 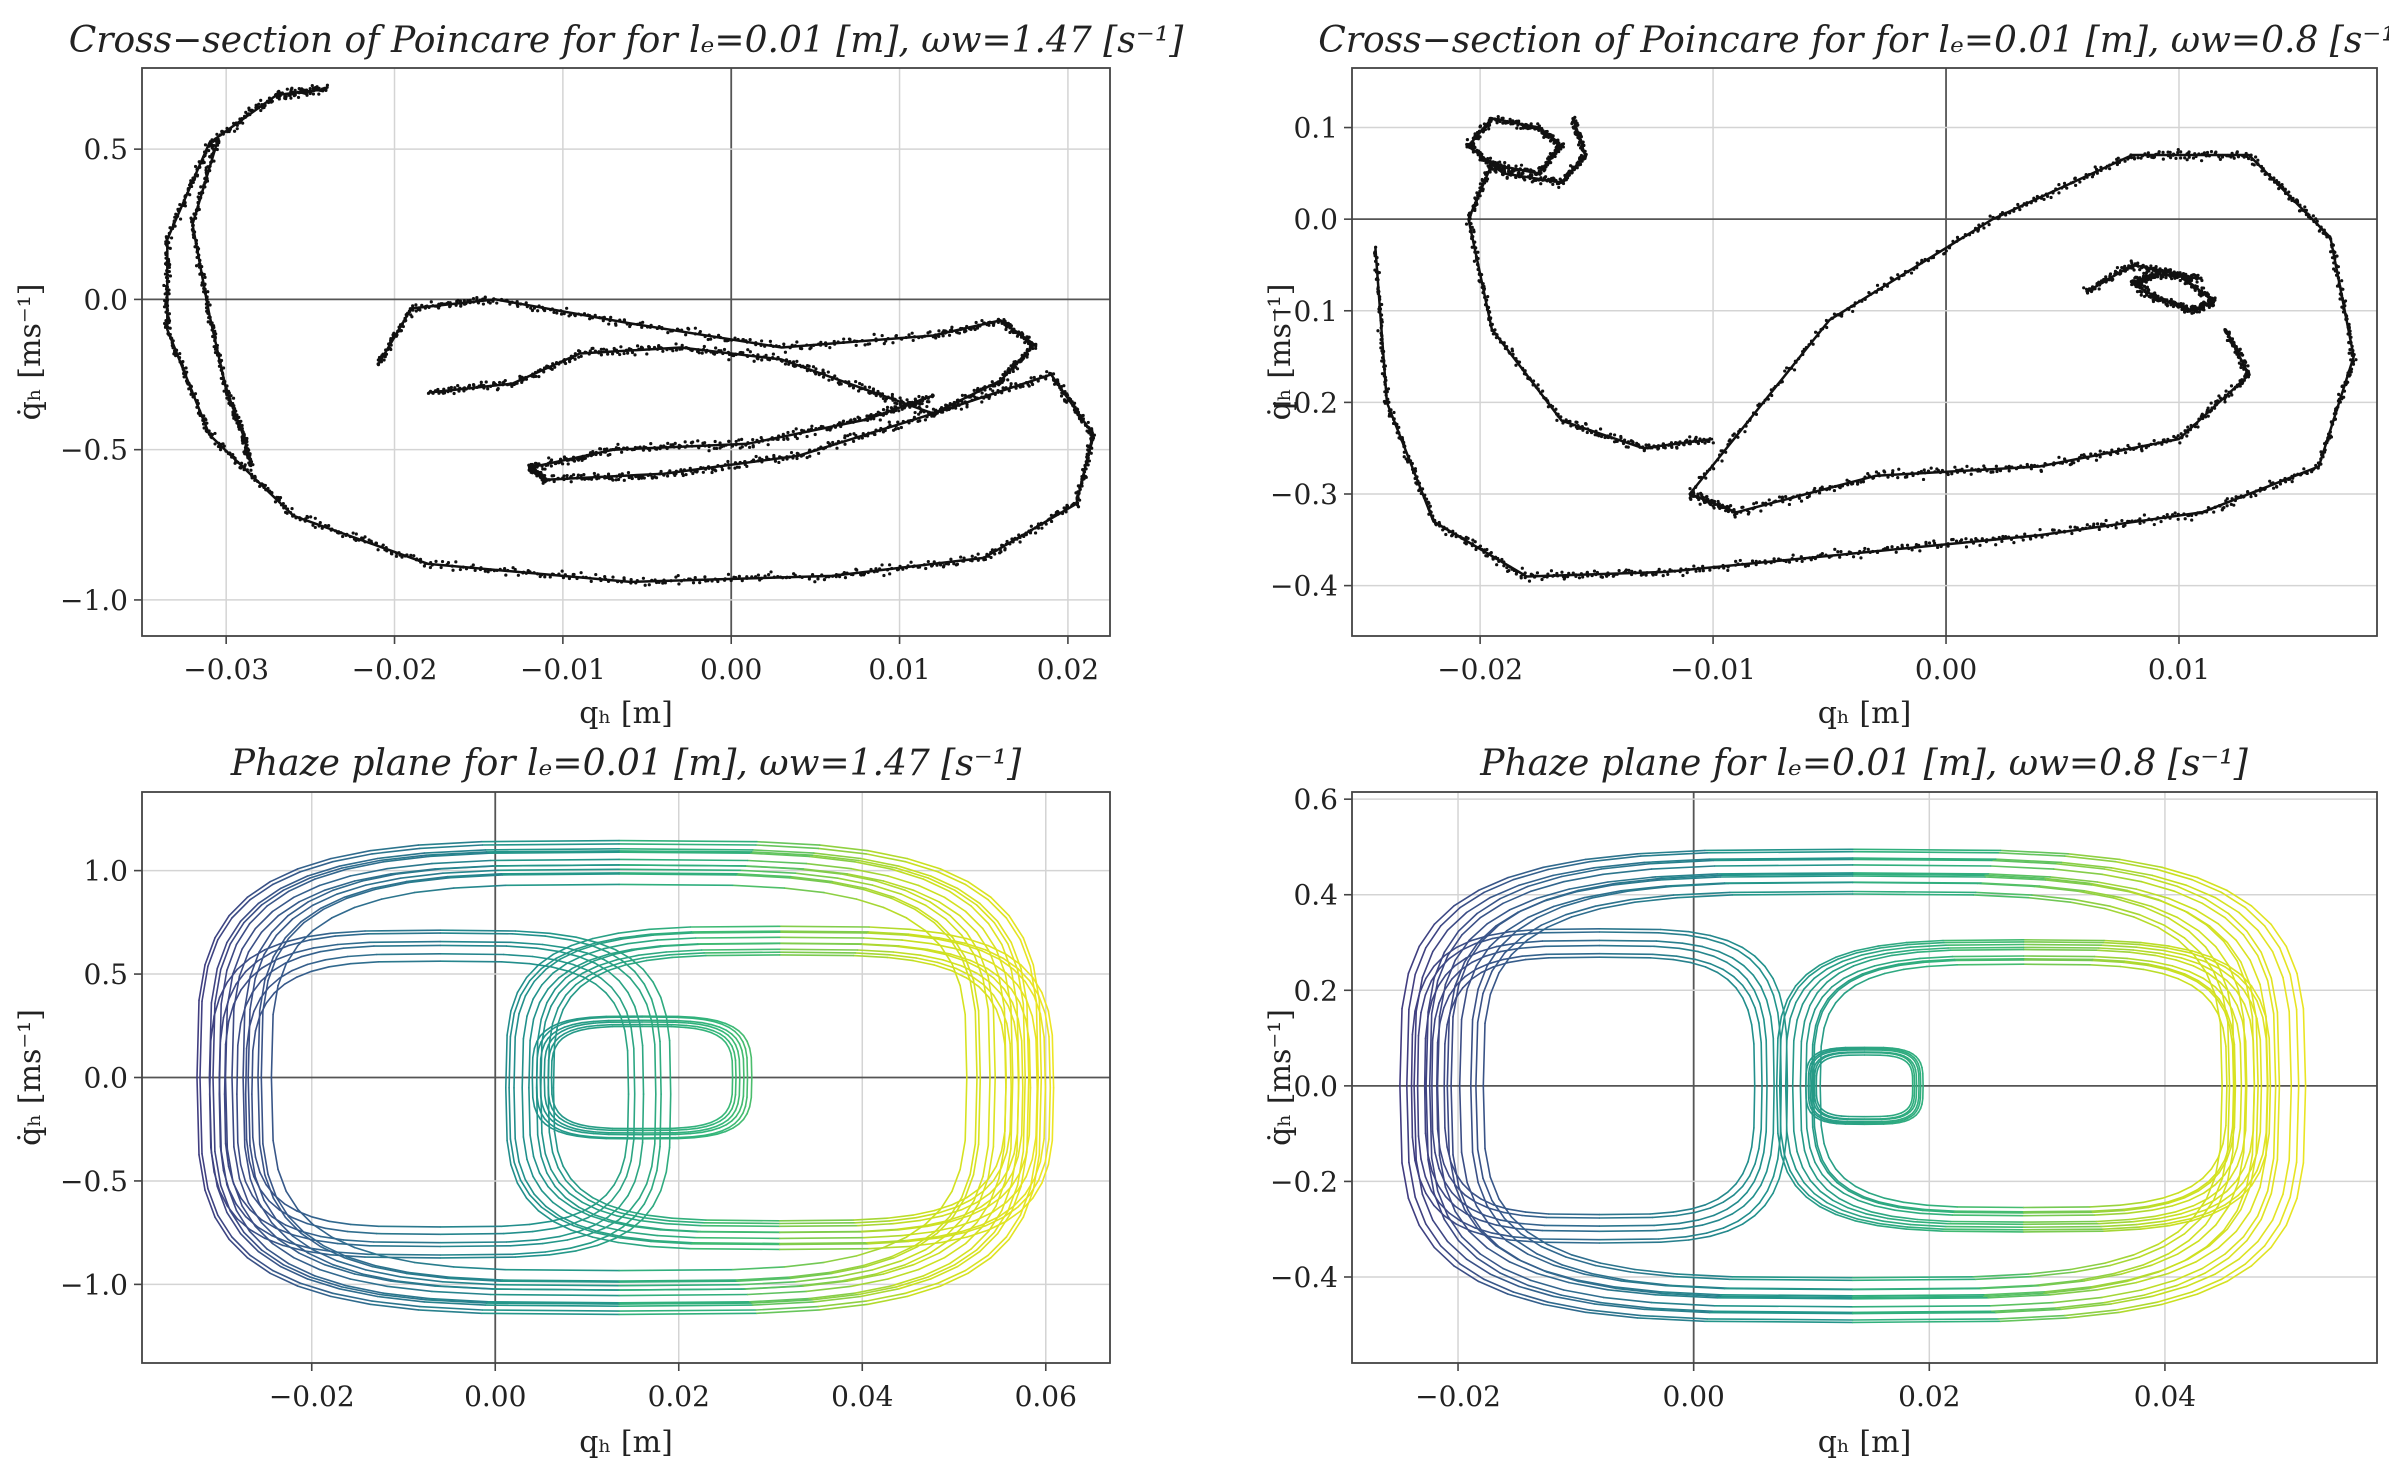 I want to click on y-axis-label: q̇ₕ [ms⁻¹], so click(x=30, y=352).